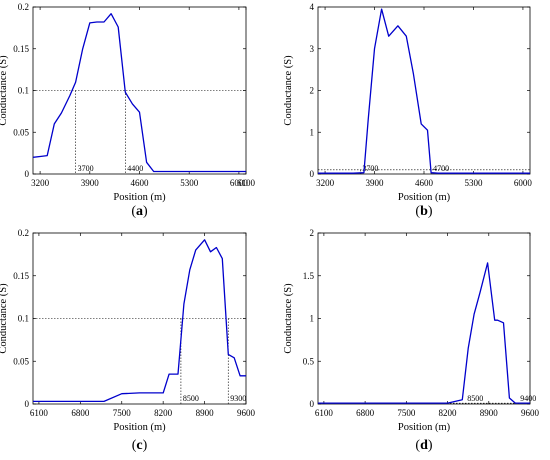 The image size is (550, 460). What do you see at coordinates (528, 398) in the screenshot?
I see `marker-label: 9400` at bounding box center [528, 398].